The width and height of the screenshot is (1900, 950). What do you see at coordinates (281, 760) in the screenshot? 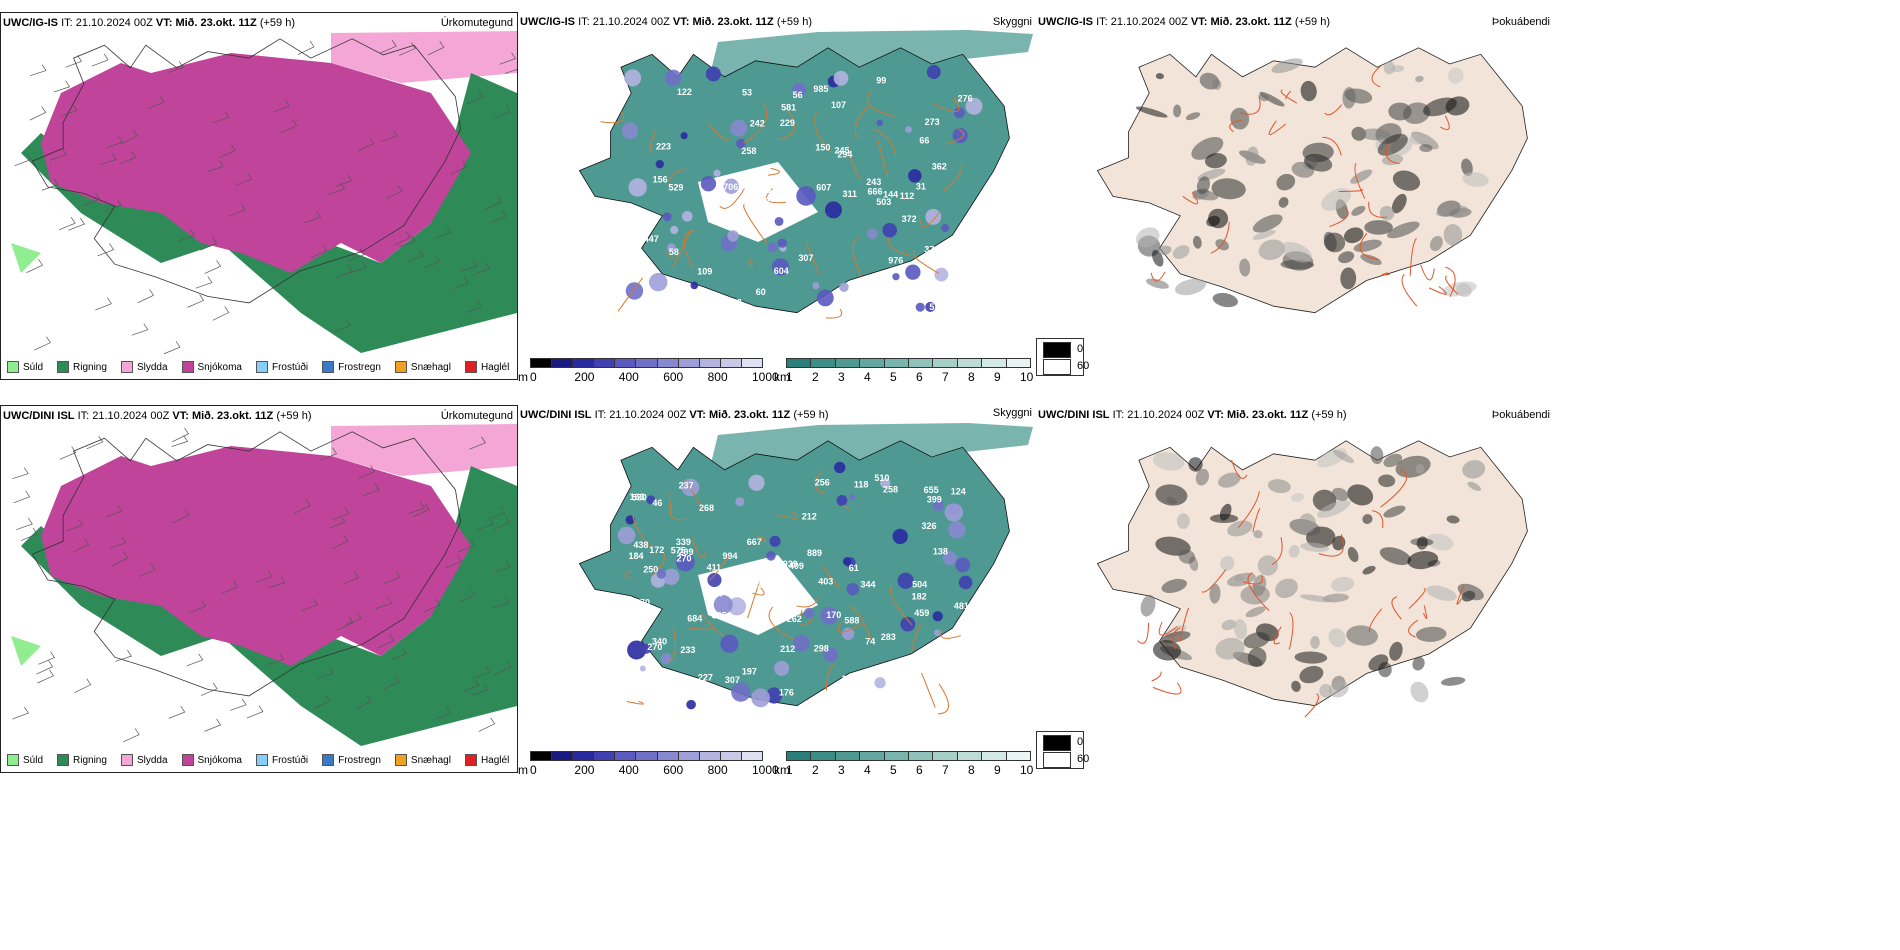
I see `legend-item: Frostúði` at bounding box center [281, 760].